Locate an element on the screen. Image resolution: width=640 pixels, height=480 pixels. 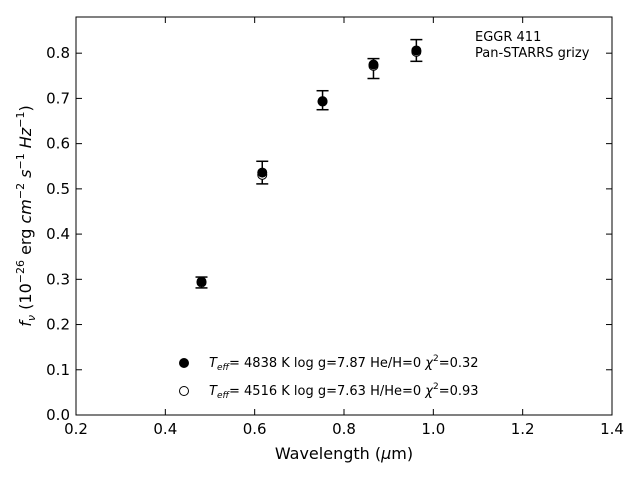
x-tick-label: 0.6 is located at coordinates (255, 429).